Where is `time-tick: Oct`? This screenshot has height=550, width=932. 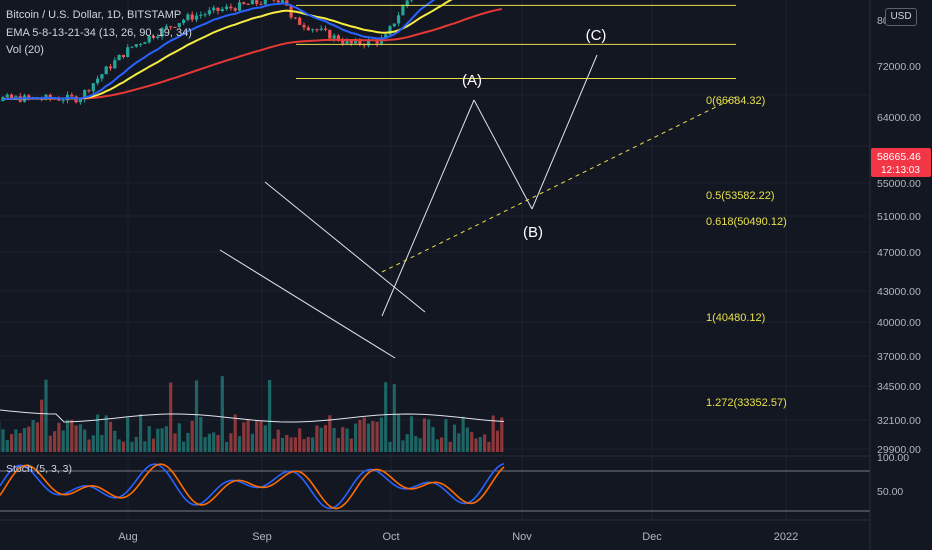
time-tick: Oct is located at coordinates (390, 537).